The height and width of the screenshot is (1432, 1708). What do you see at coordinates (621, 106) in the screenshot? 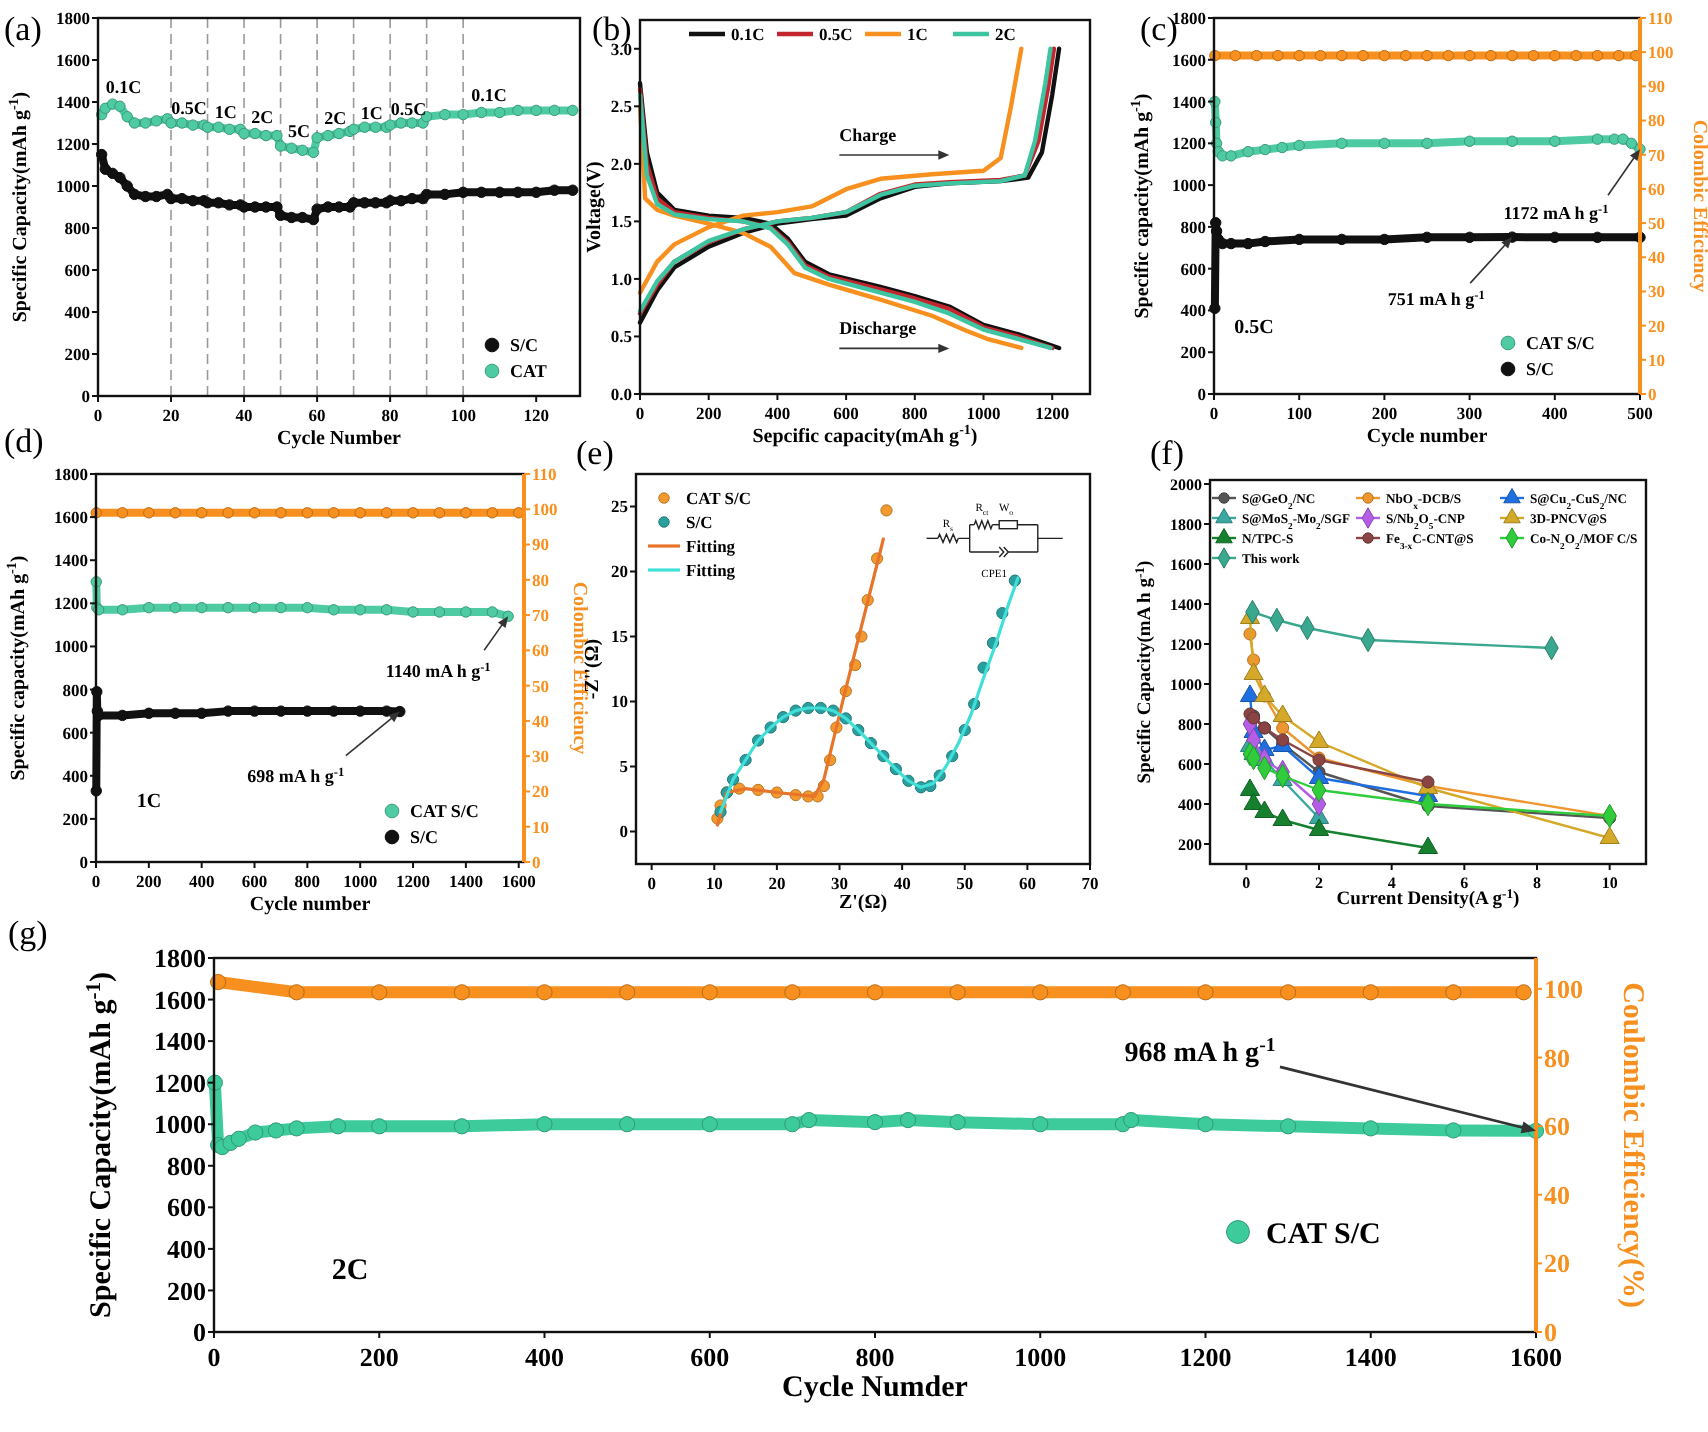
I see `y-tick-label: 2.5` at bounding box center [621, 106].